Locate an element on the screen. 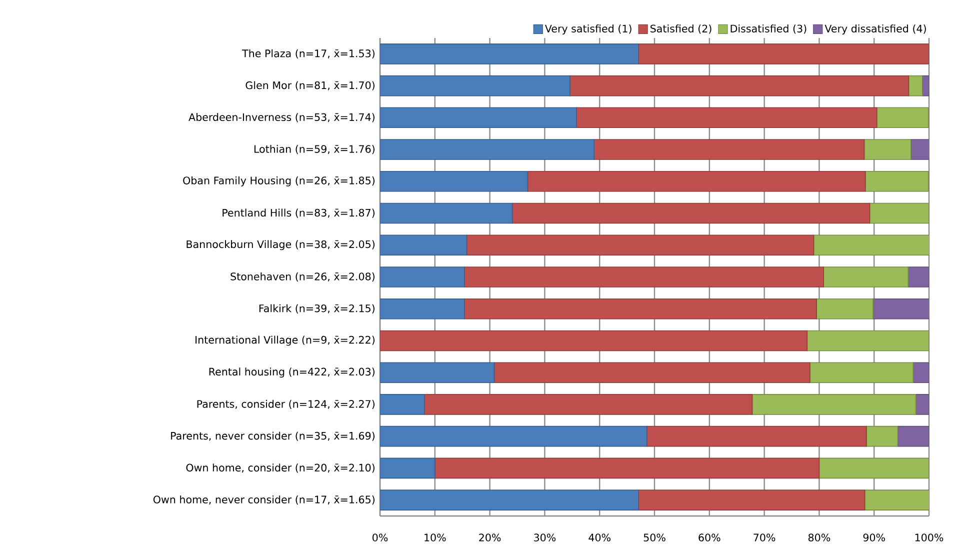  x-tick-label: 50% is located at coordinates (655, 538).